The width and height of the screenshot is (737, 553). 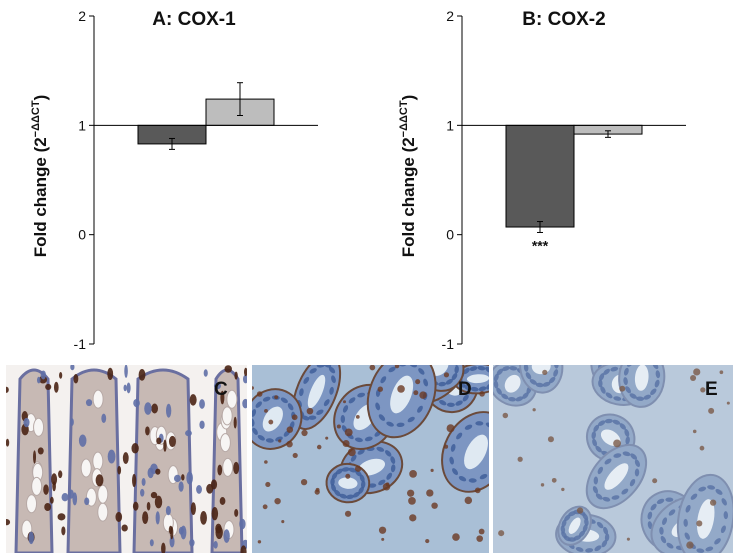 What do you see at coordinates (540, 245) in the screenshot?
I see `significance-label: ***` at bounding box center [540, 245].